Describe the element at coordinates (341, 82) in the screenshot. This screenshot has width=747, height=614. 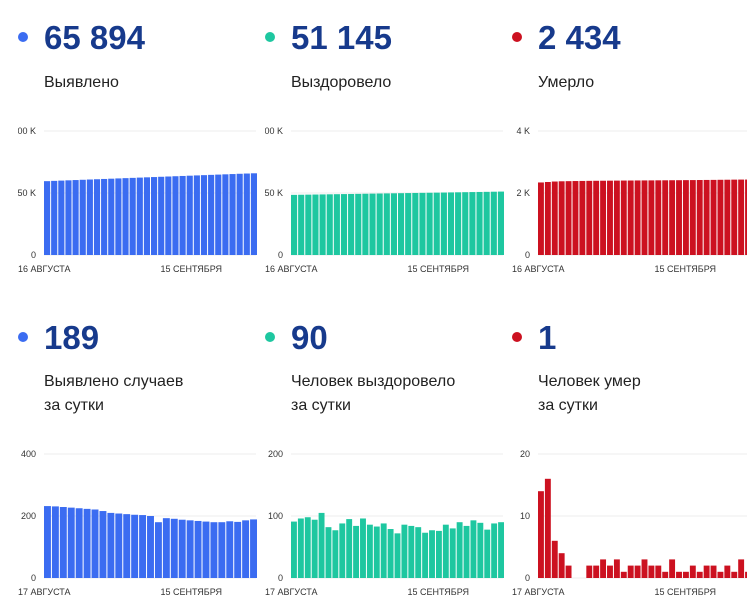
I see `card-label: Выздоровело` at that location.